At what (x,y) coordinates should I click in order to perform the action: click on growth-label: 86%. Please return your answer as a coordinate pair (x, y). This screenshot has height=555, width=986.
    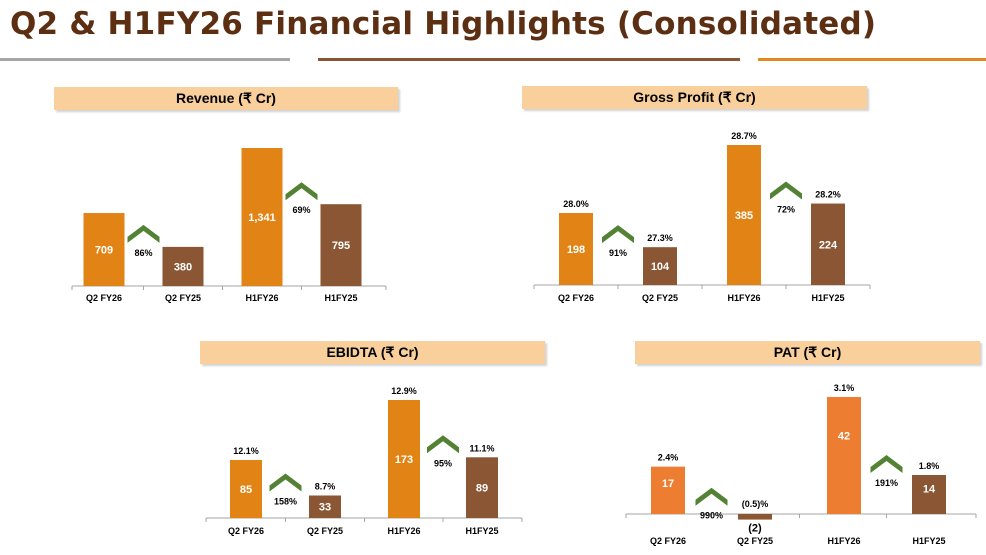
    Looking at the image, I should click on (143, 253).